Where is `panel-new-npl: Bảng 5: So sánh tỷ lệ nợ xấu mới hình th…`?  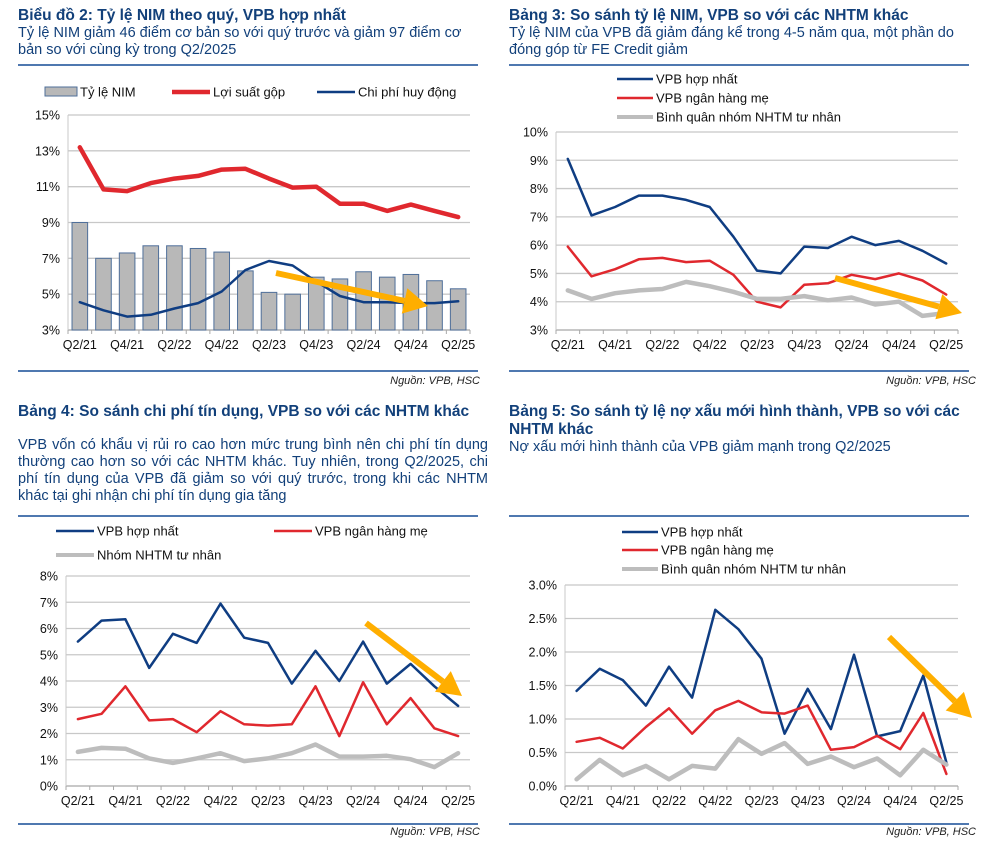 panel-new-npl: Bảng 5: So sánh tỷ lệ nợ xấu mới hình th… is located at coordinates (744, 456).